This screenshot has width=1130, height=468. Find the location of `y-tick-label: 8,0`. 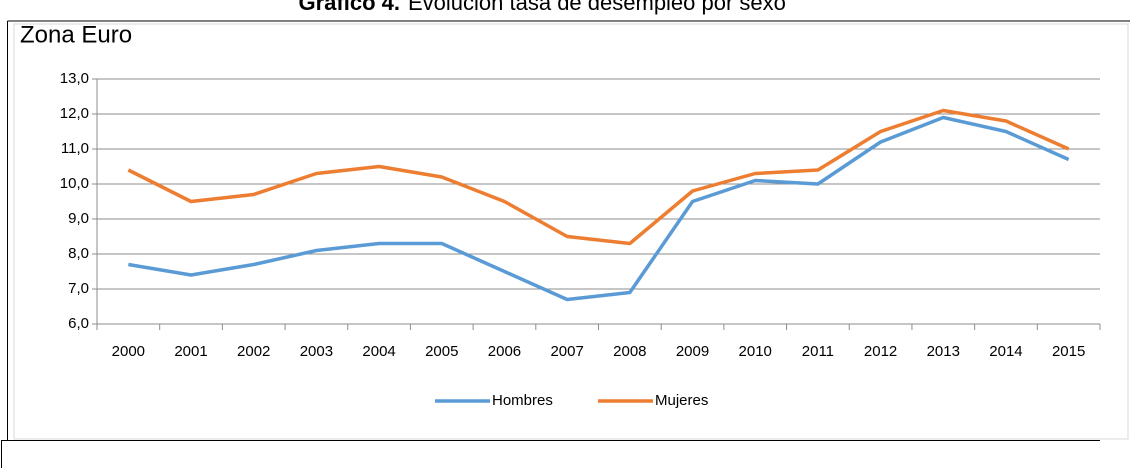

y-tick-label: 8,0 is located at coordinates (78, 253).